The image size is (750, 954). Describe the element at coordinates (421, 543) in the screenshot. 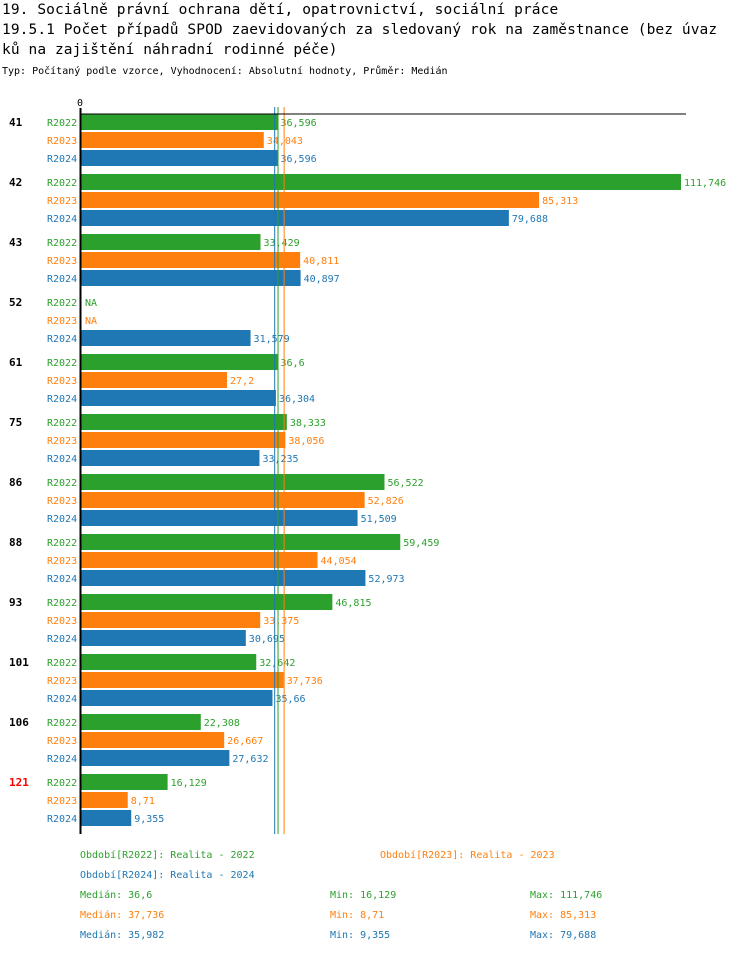

I see `value-label: 59,459` at that location.